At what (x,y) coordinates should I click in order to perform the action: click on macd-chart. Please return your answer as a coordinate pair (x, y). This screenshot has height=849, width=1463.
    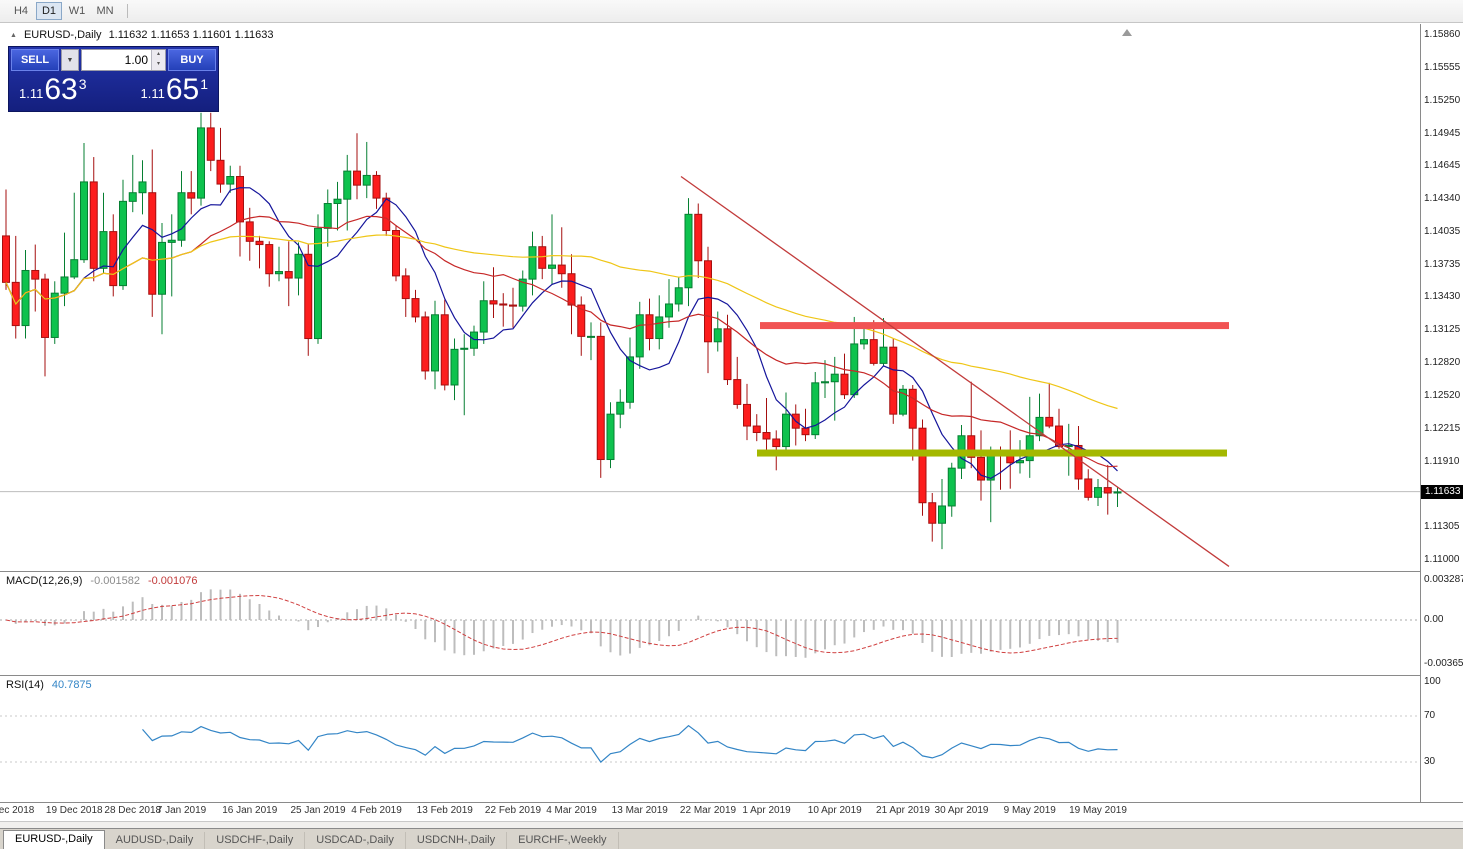
    Looking at the image, I should click on (710, 623).